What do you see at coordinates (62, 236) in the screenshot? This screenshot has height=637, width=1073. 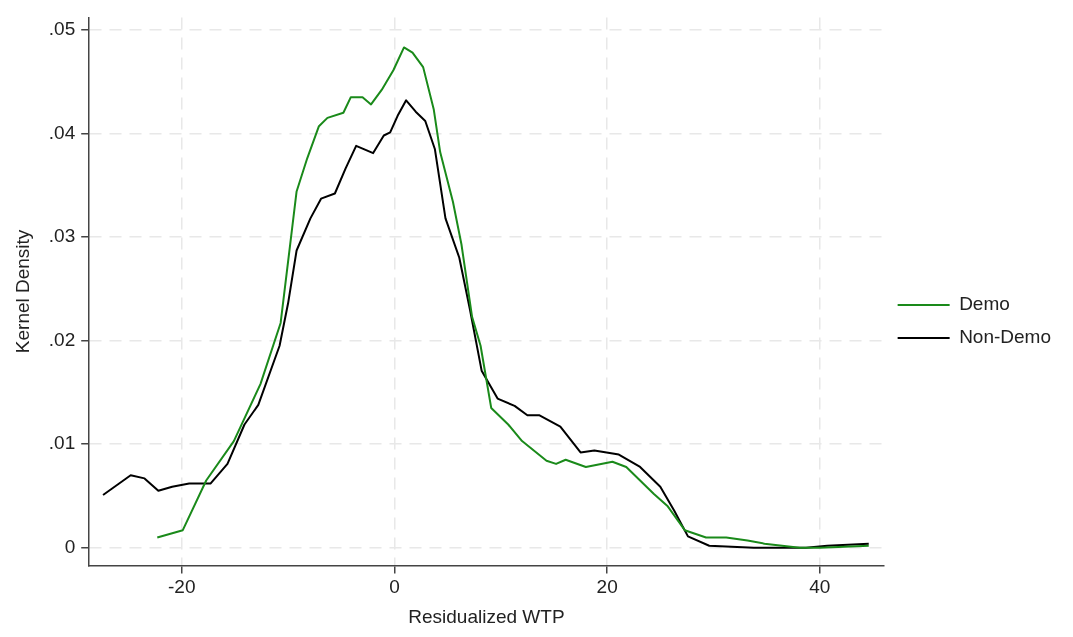 I see `y-tick-label: .03` at bounding box center [62, 236].